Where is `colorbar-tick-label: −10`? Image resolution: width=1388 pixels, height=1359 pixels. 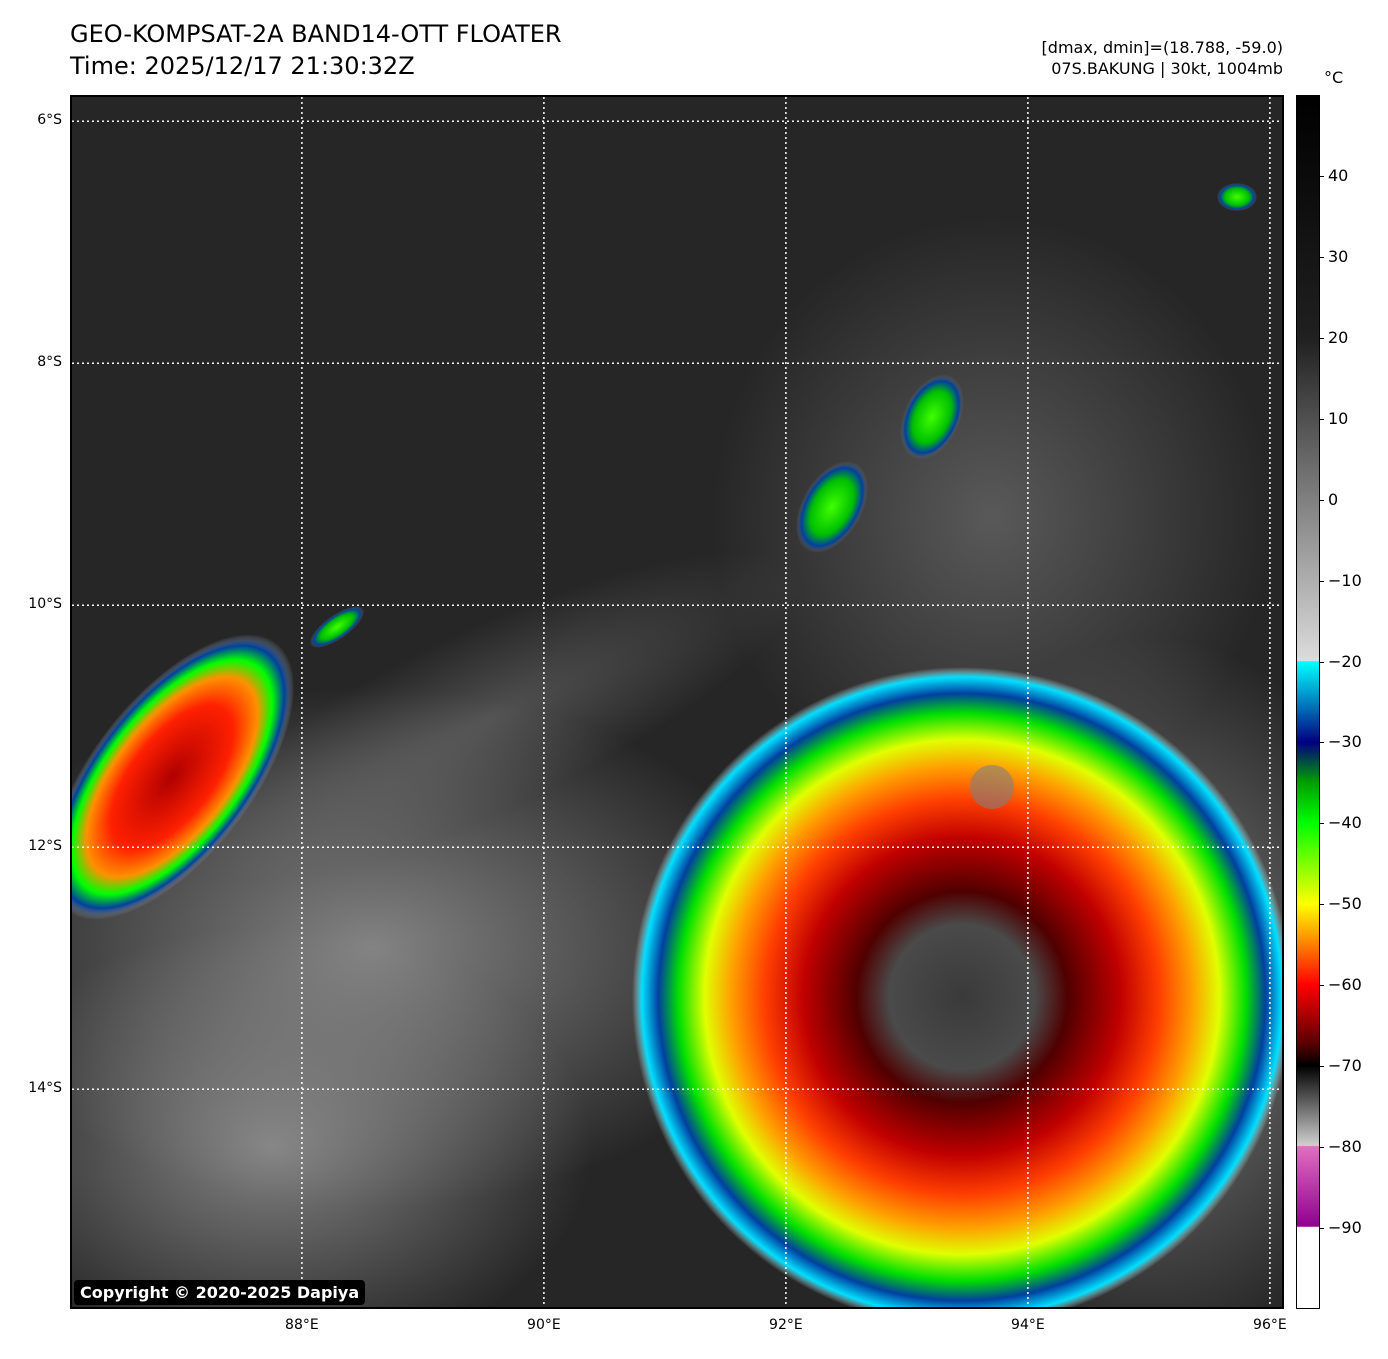 colorbar-tick-label: −10 is located at coordinates (1345, 580).